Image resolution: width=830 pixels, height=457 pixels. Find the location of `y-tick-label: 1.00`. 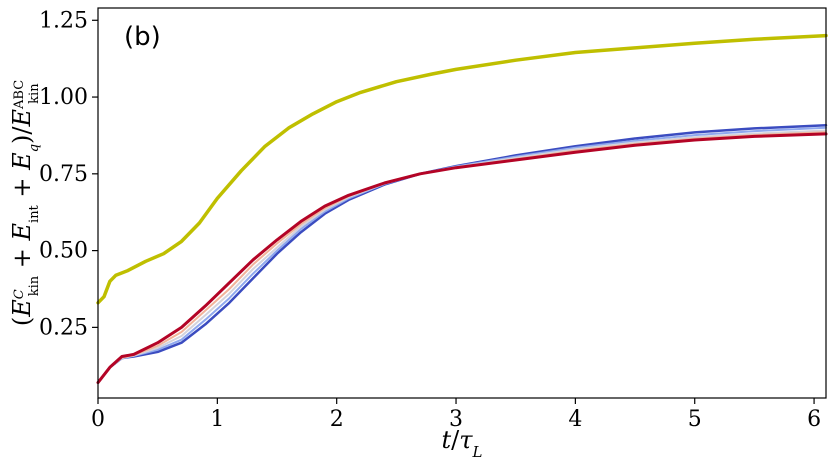

y-tick-label: 1.00 is located at coordinates (63, 97).